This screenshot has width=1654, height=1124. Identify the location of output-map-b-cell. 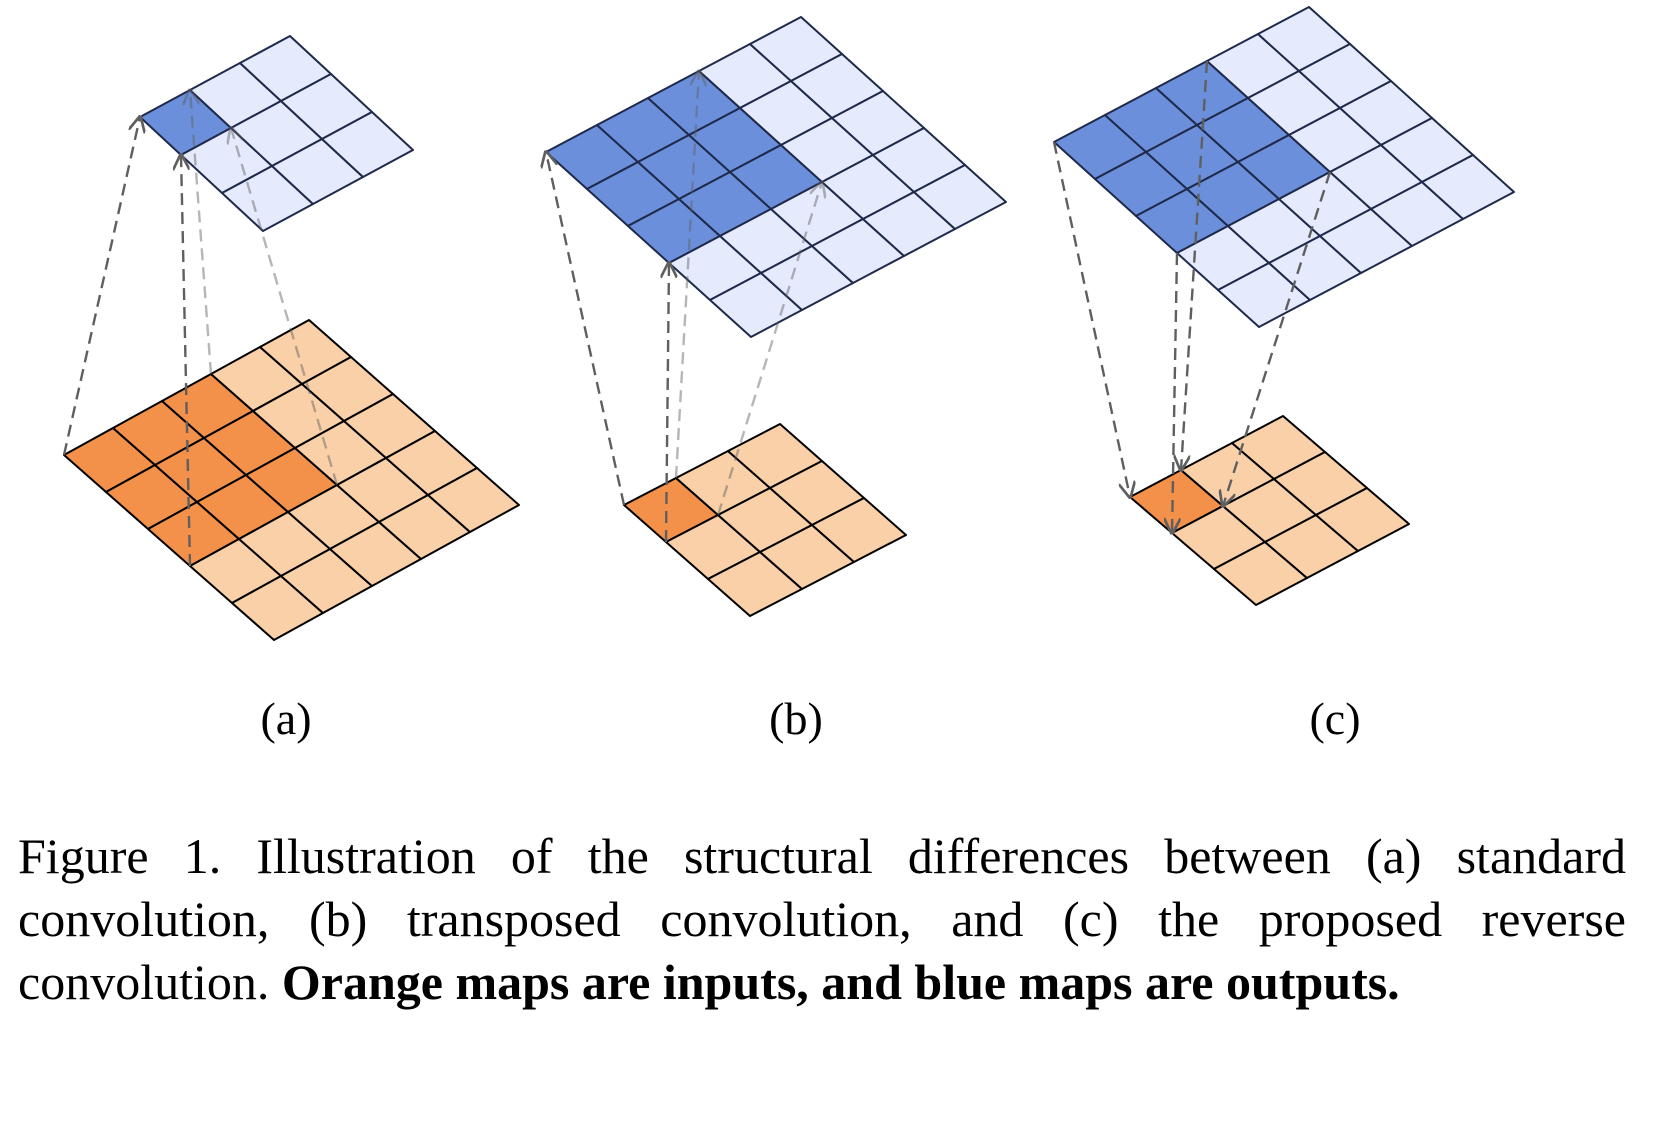
(960, 197).